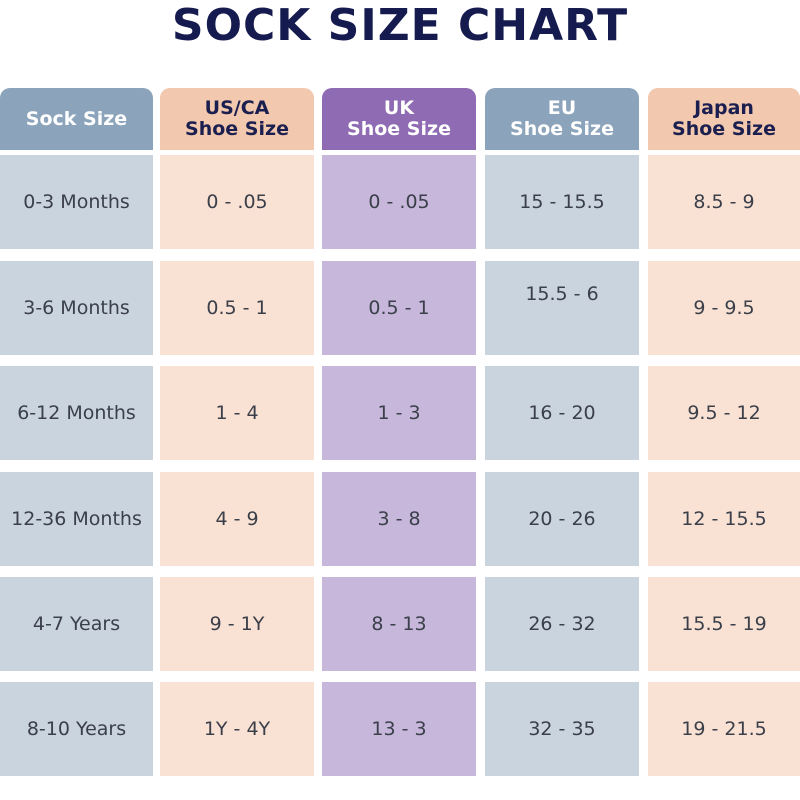  I want to click on cell-sock-size: 0-3 Months, so click(76, 202).